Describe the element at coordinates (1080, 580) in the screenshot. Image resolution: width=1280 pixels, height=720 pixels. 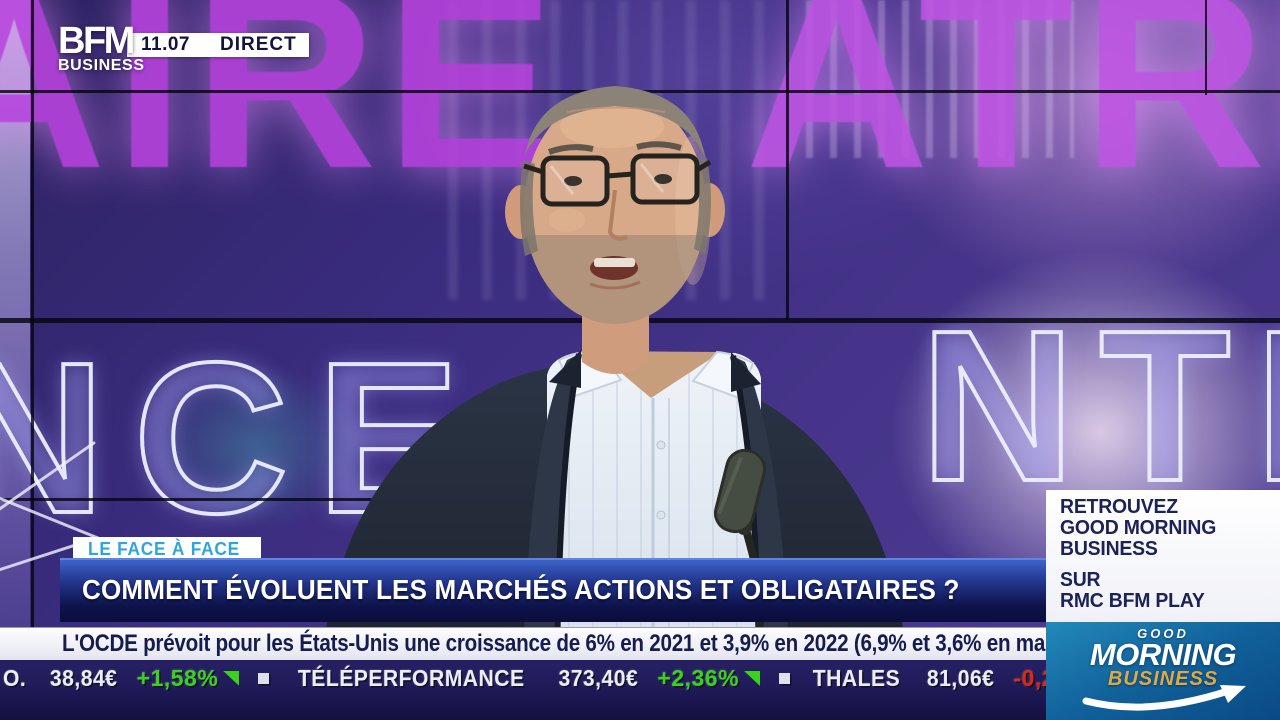
I see `promo-line: SUR` at that location.